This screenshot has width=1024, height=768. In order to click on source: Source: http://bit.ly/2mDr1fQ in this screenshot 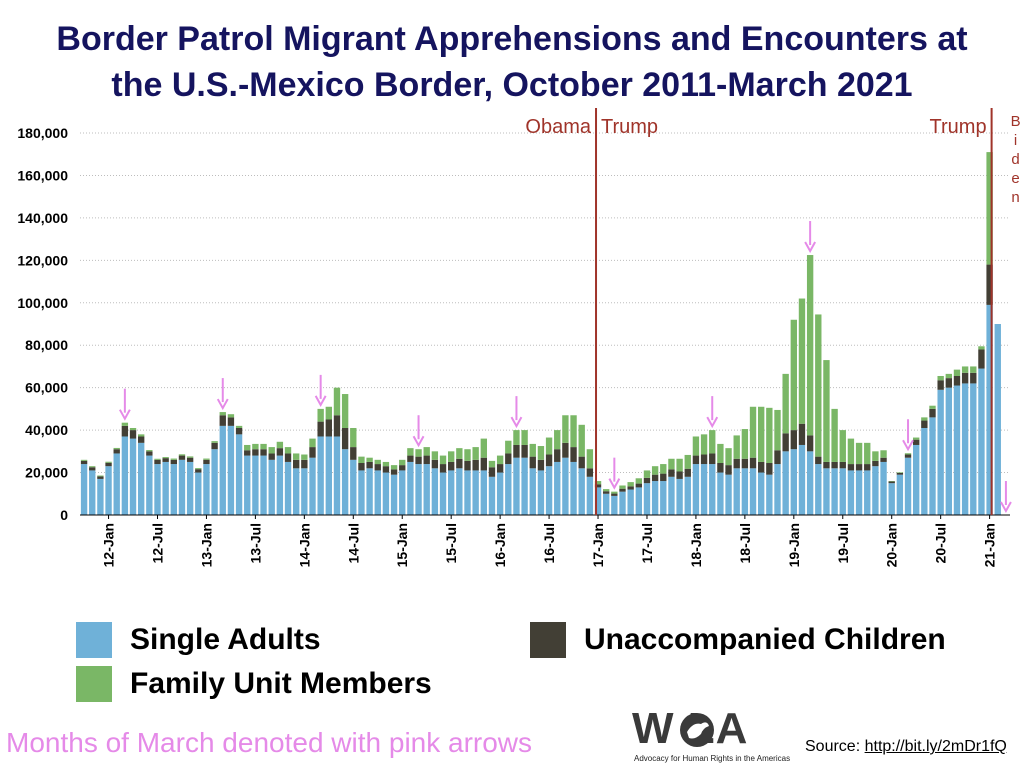, I will do `click(906, 747)`.